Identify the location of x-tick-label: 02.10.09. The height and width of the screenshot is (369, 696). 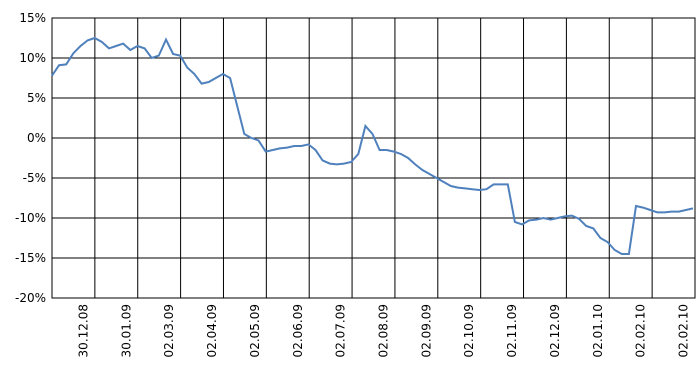
(469, 330).